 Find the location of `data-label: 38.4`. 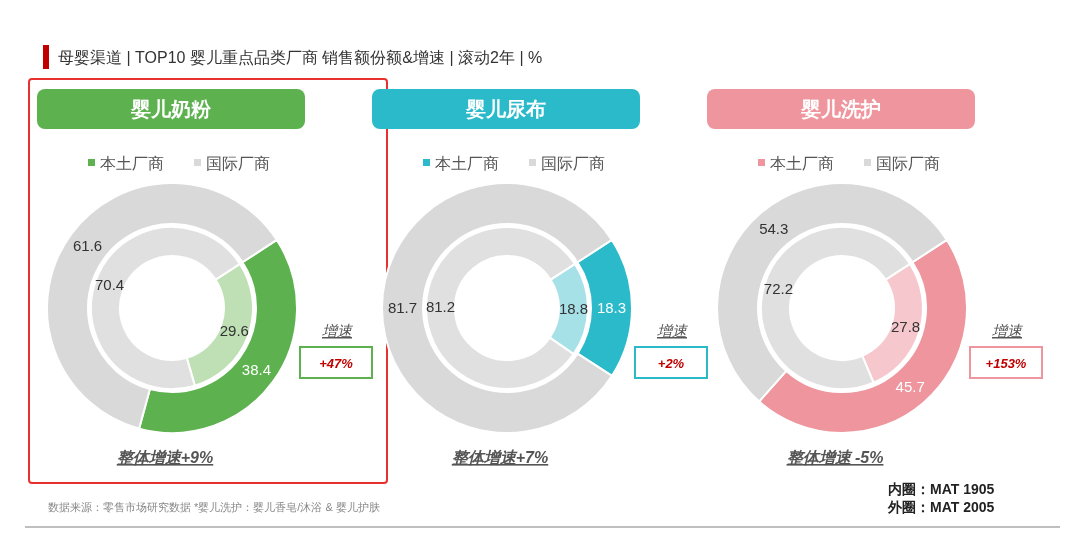

data-label: 38.4 is located at coordinates (256, 369).